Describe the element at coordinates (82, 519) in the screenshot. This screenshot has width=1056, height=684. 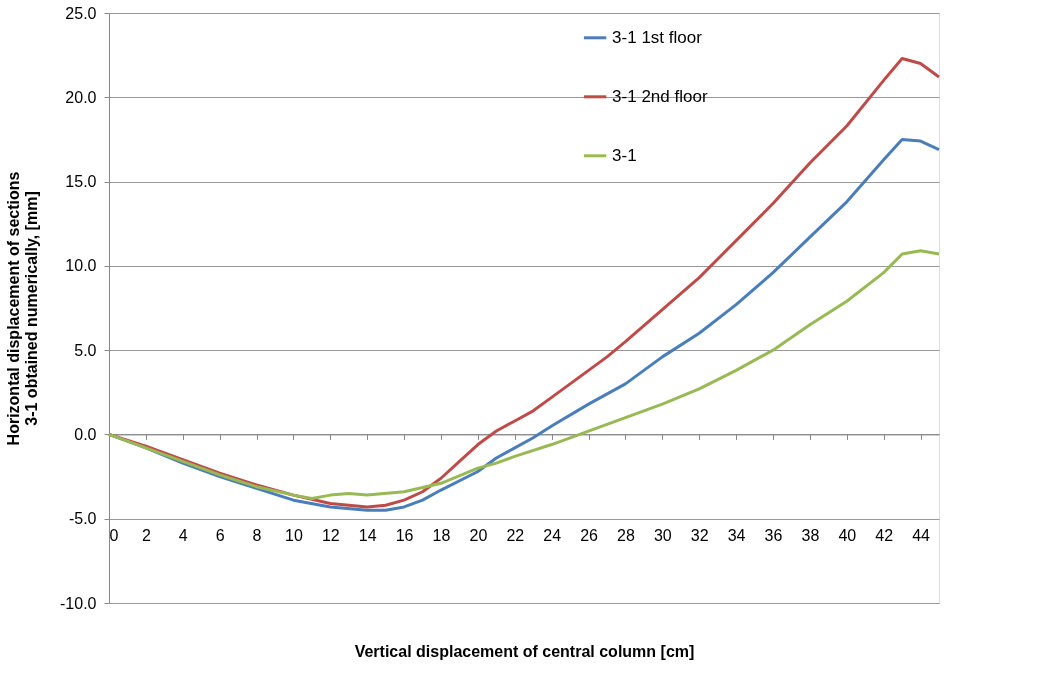
I see `y-tick-label: -5.0` at that location.